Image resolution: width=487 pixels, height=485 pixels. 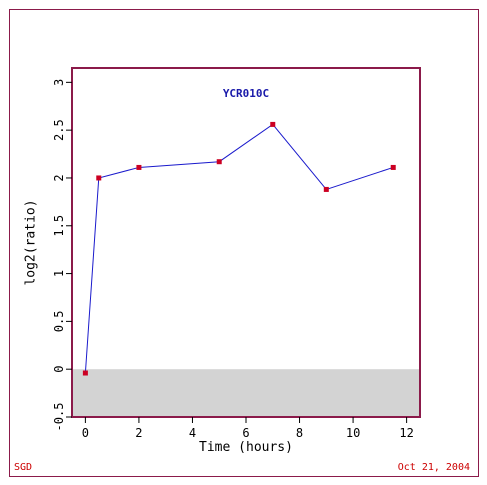 What do you see at coordinates (246, 93) in the screenshot?
I see `chart-title: YCR010C` at bounding box center [246, 93].